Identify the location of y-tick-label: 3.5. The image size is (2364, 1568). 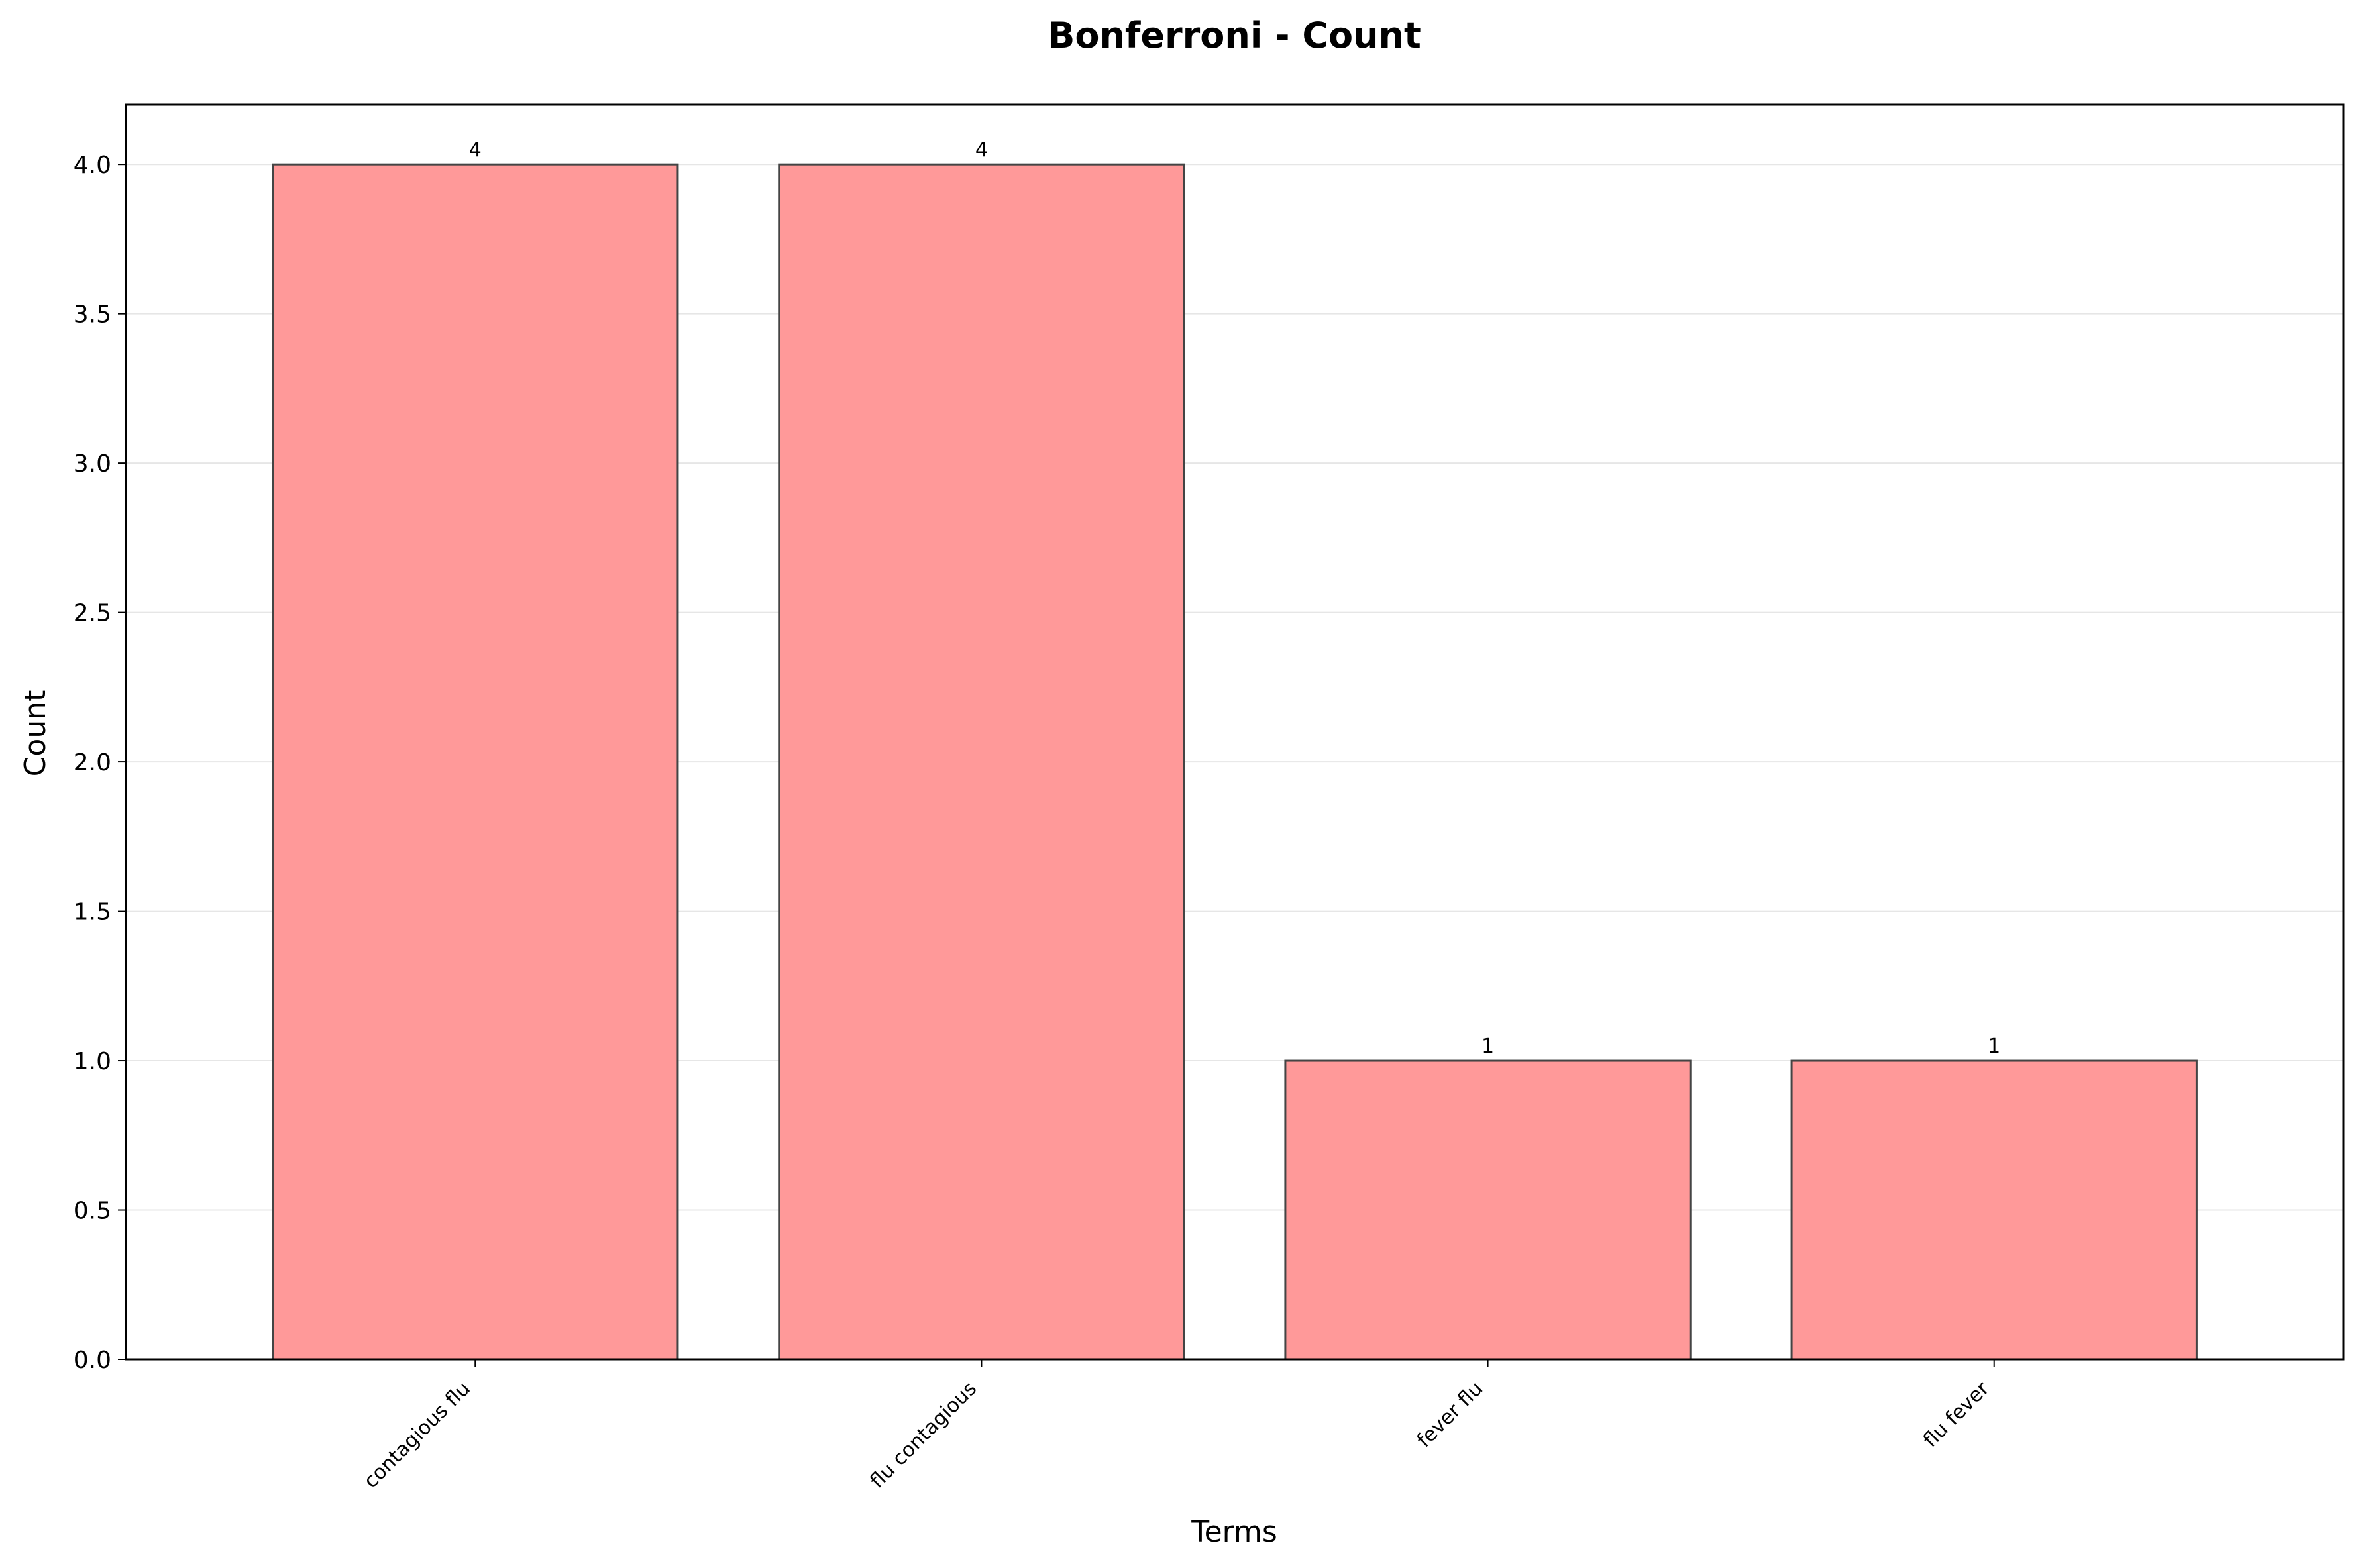
(92, 315).